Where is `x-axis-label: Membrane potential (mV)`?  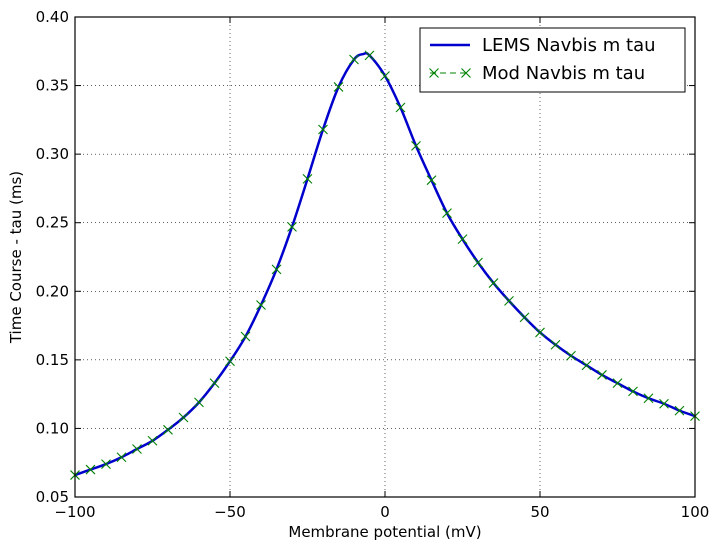 x-axis-label: Membrane potential (mV) is located at coordinates (384, 532).